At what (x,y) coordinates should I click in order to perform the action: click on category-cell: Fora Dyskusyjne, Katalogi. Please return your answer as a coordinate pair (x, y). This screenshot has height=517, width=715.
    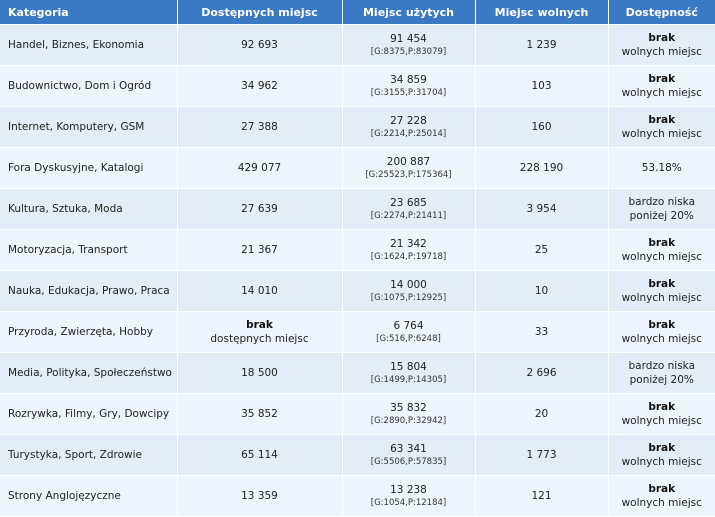
    Looking at the image, I should click on (89, 168).